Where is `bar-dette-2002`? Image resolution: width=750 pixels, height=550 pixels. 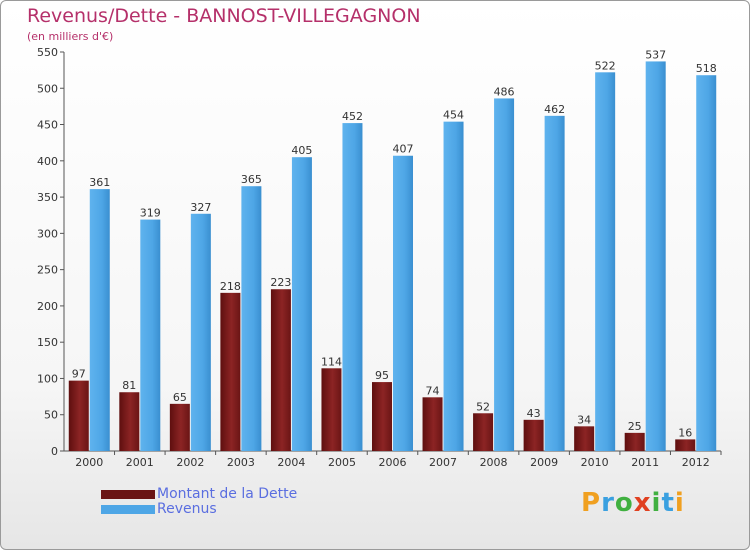 bar-dette-2002 is located at coordinates (179, 427).